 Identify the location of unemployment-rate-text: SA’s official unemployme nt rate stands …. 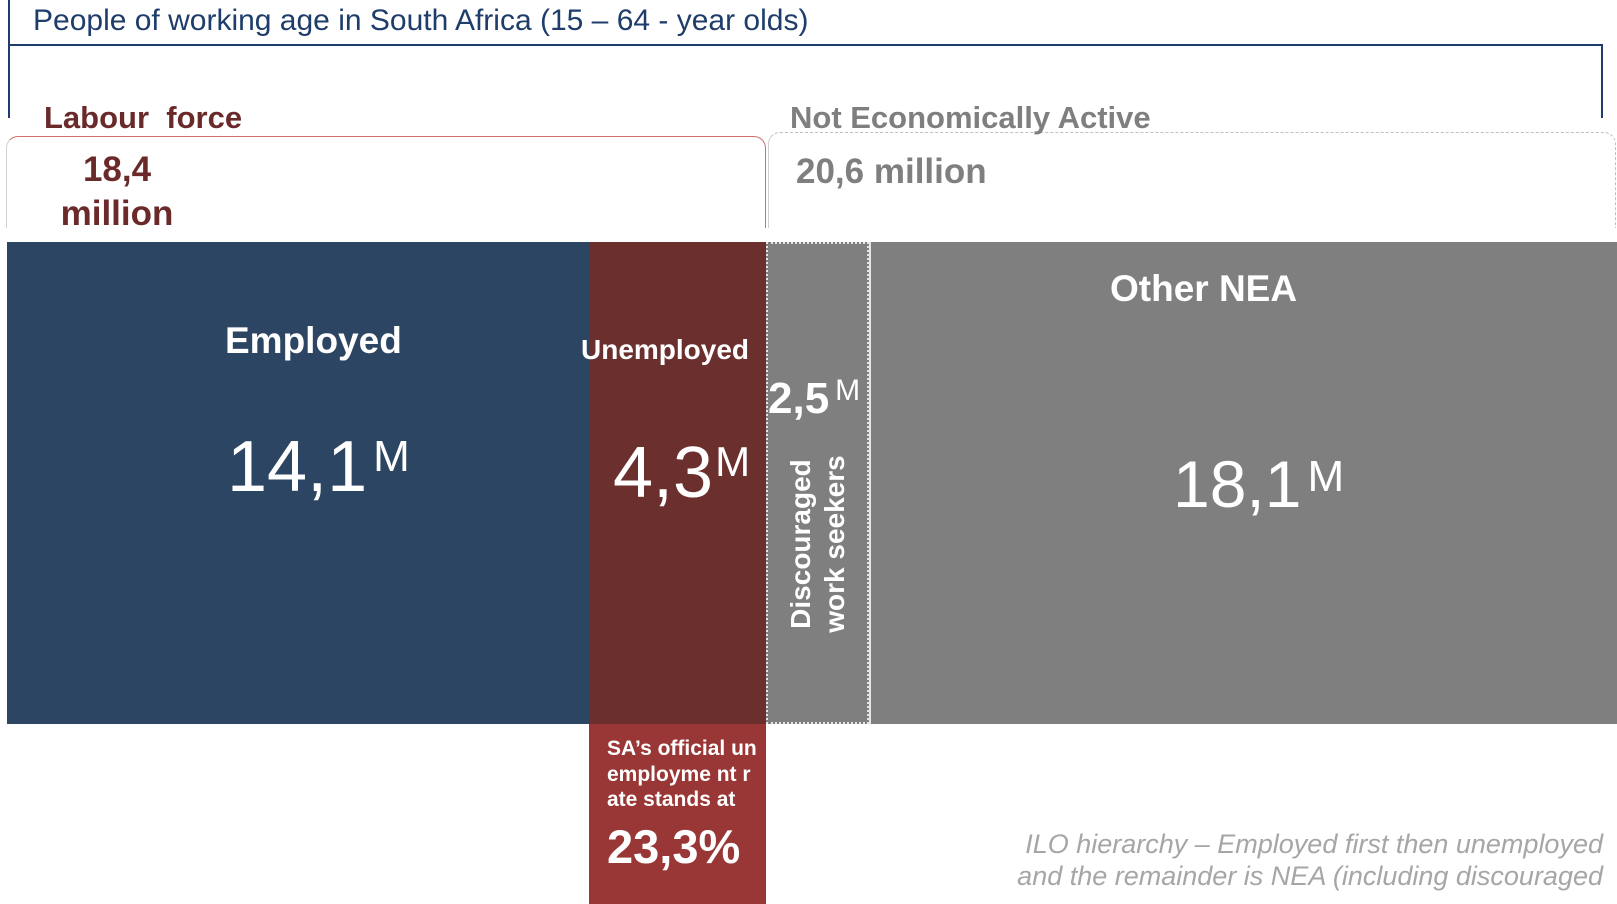
(682, 774).